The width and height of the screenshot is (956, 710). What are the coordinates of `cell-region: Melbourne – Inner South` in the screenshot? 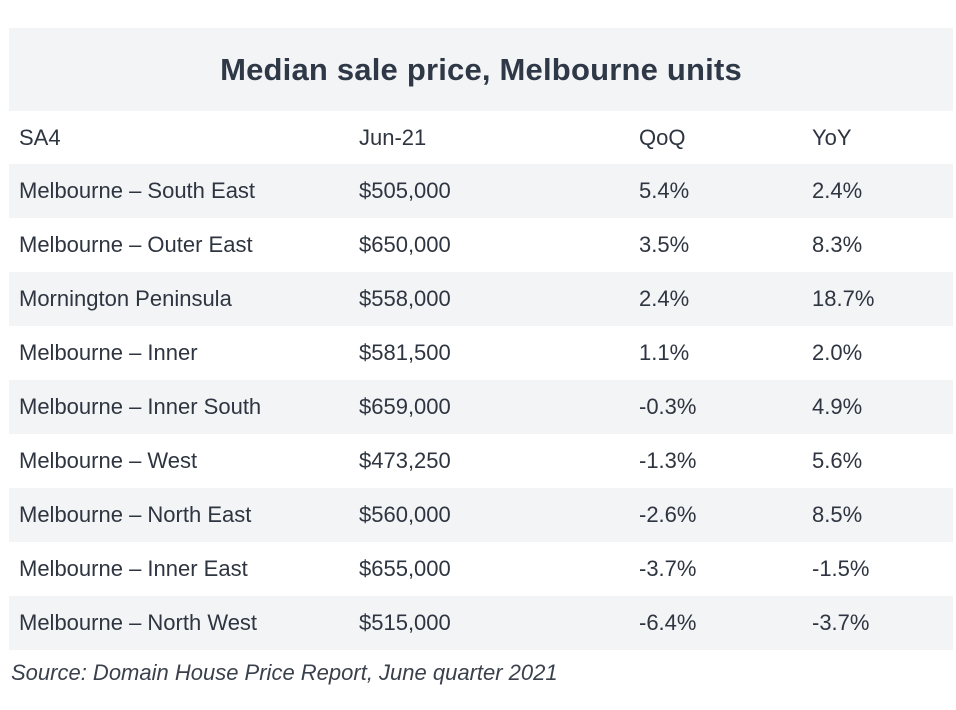 It's located at (140, 406).